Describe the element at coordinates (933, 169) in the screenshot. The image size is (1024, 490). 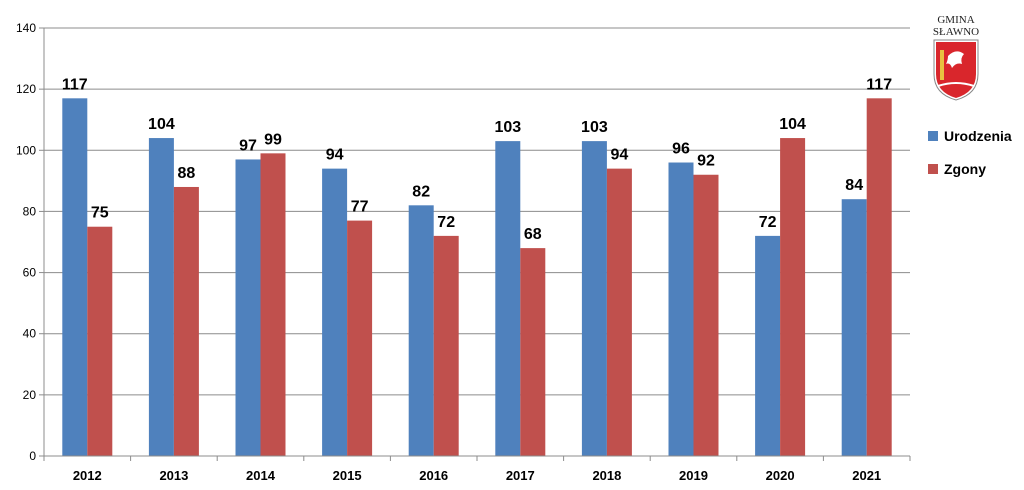
I see `legend-swatch-zgony` at that location.